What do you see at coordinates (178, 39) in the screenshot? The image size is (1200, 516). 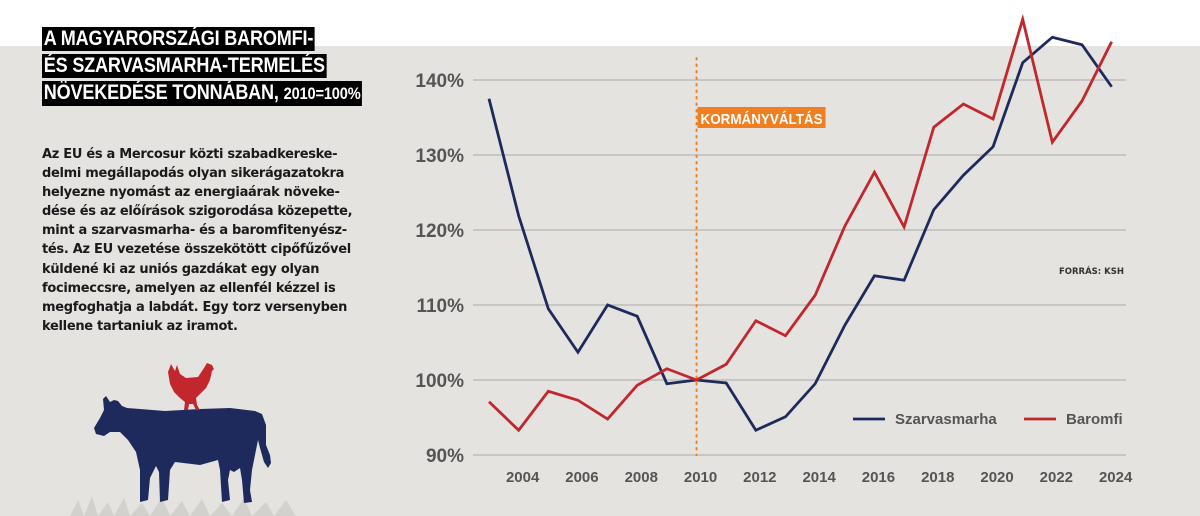 I see `title-line-1: A MAGYARORSZÁGI BAROMFI-` at bounding box center [178, 39].